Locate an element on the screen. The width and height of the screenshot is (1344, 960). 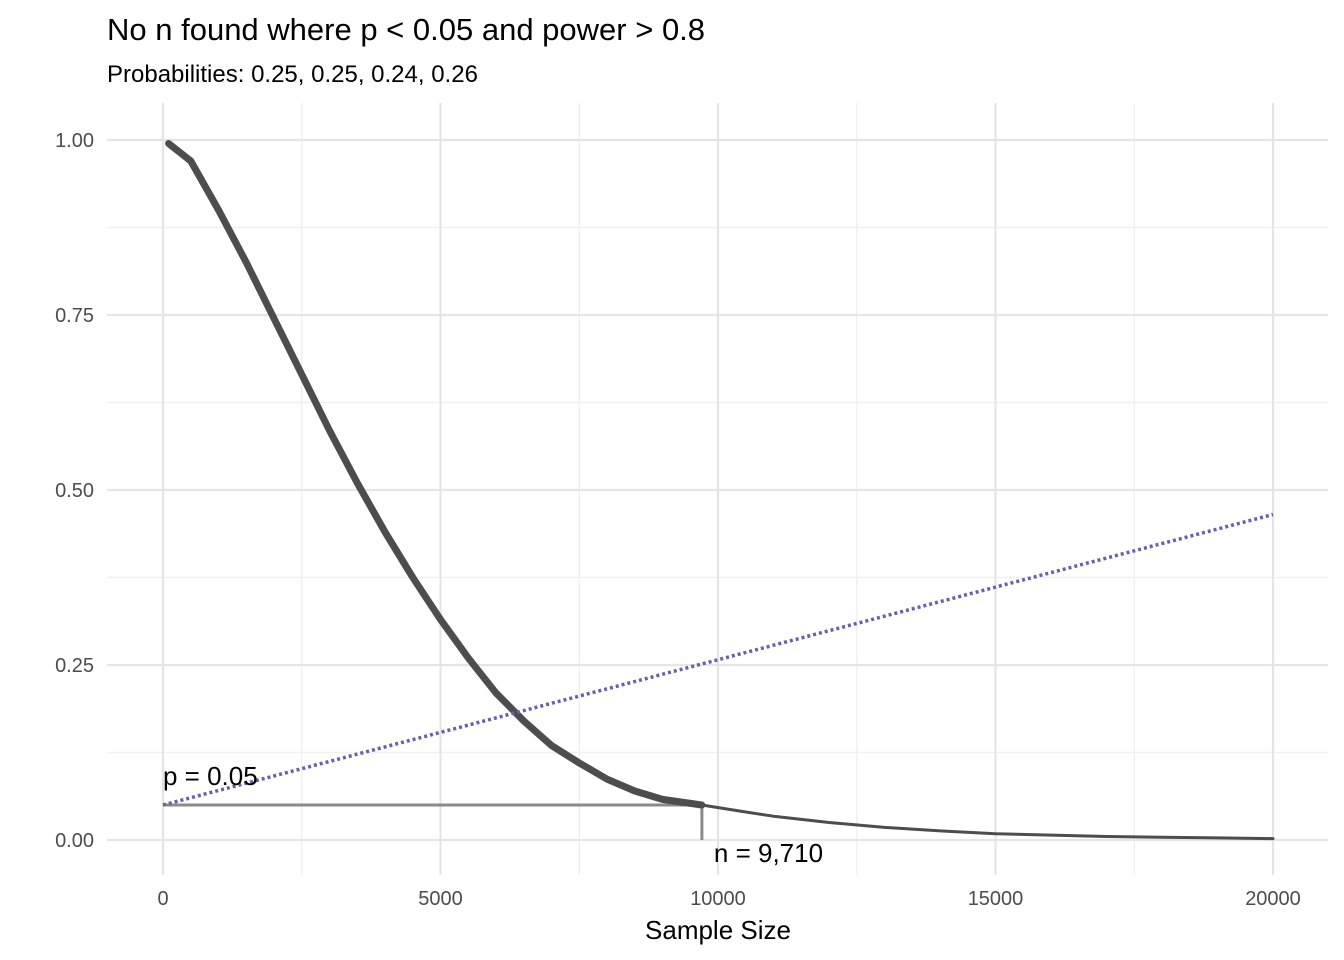
y-tick-label: 0.00 is located at coordinates (74, 841).